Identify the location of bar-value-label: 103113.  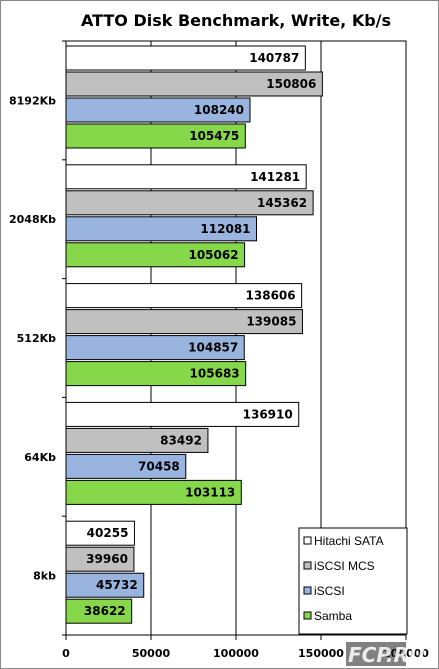
(210, 492).